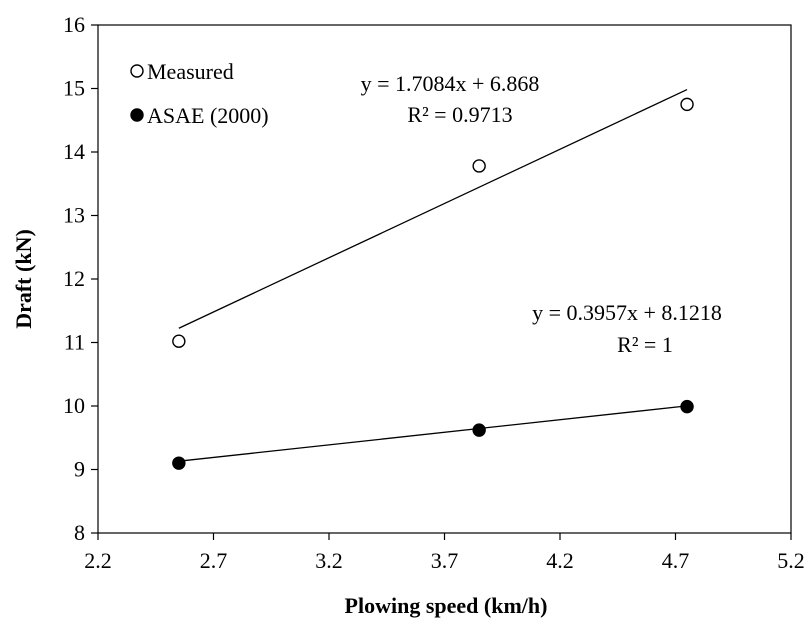 Image resolution: width=810 pixels, height=618 pixels. Describe the element at coordinates (137, 71) in the screenshot. I see `legend-marker-measured` at that location.